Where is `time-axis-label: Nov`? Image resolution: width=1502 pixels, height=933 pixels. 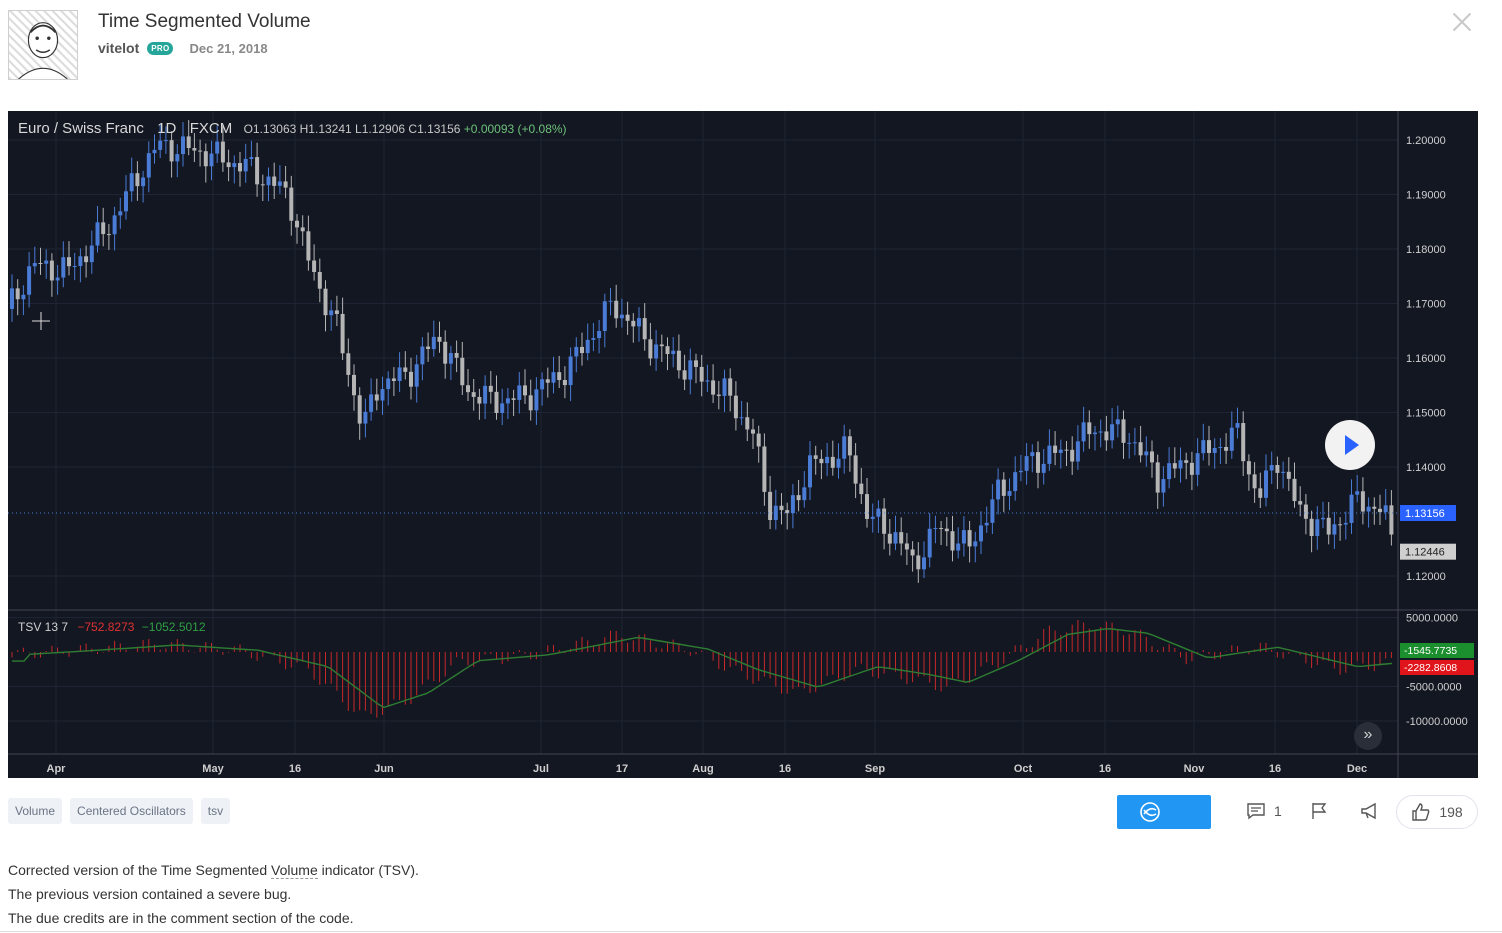
time-axis-label: Nov is located at coordinates (1195, 769).